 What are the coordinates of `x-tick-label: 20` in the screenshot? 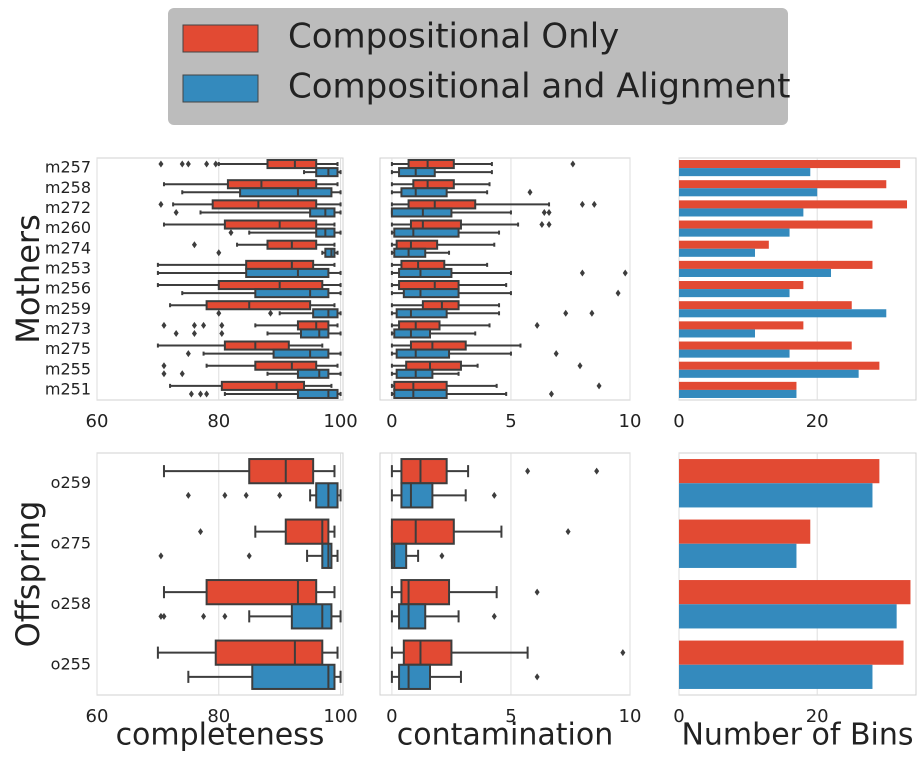 It's located at (817, 421).